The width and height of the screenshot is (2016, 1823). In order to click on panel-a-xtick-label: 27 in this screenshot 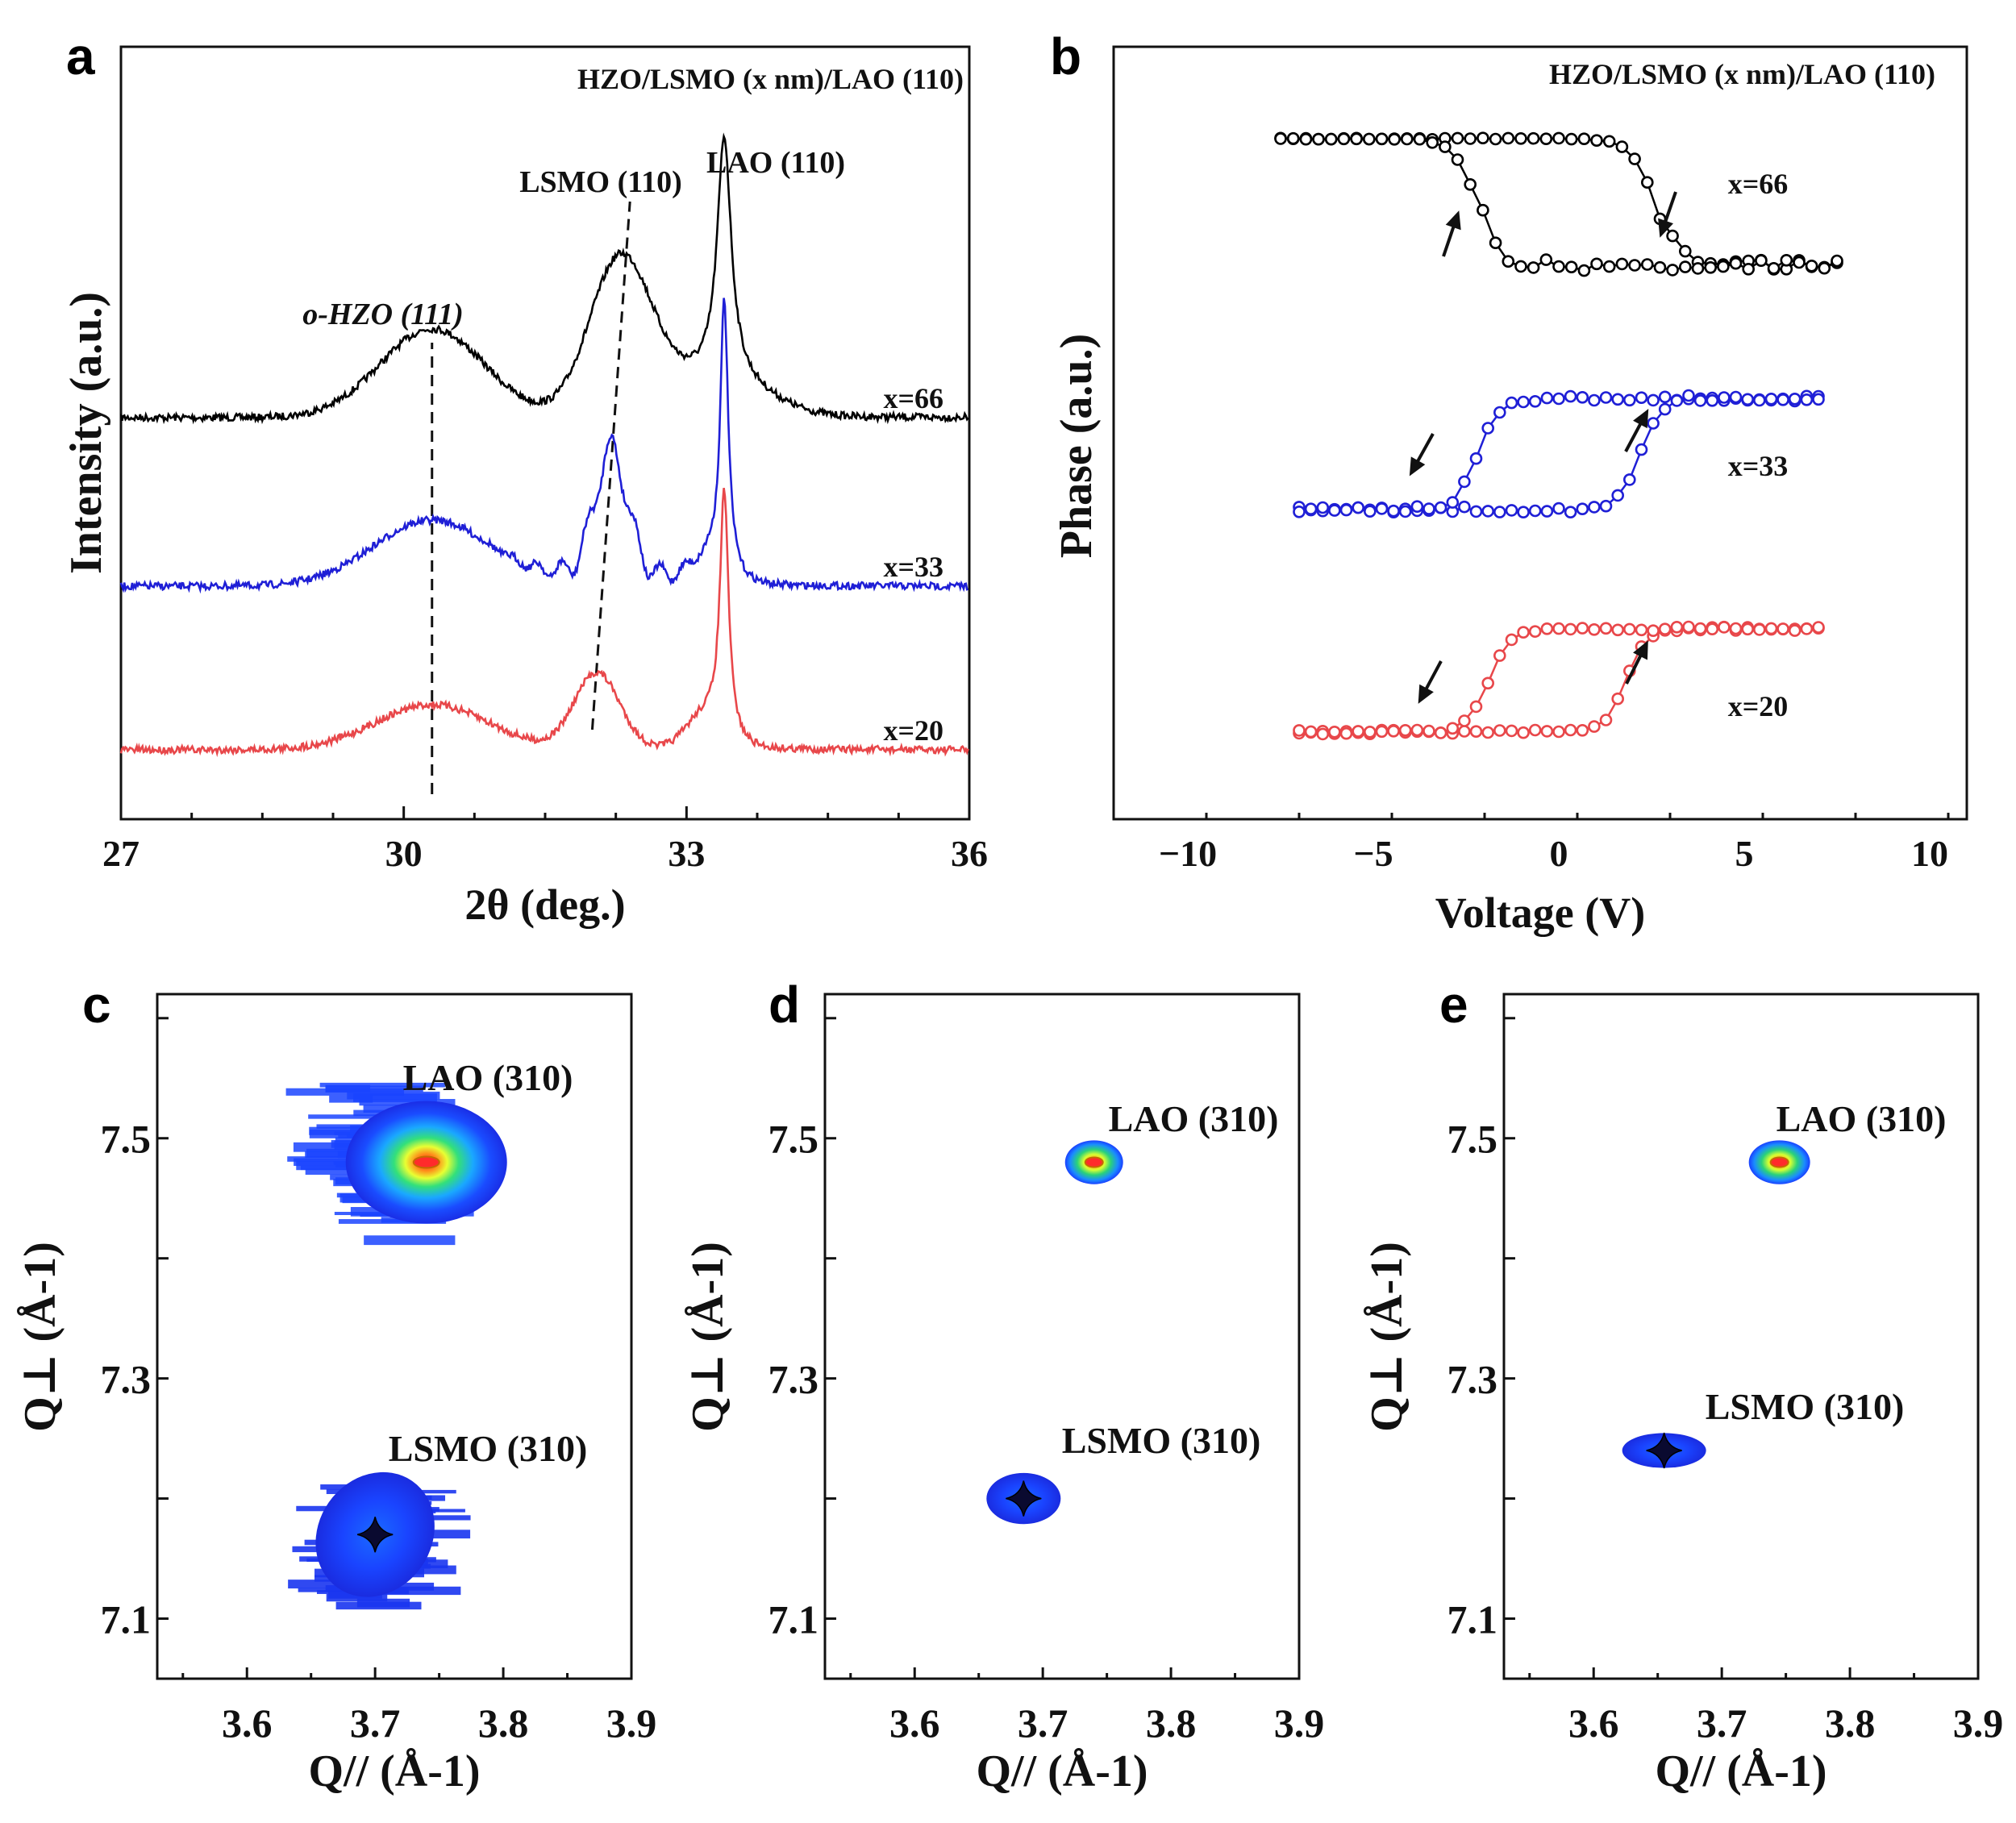, I will do `click(121, 853)`.